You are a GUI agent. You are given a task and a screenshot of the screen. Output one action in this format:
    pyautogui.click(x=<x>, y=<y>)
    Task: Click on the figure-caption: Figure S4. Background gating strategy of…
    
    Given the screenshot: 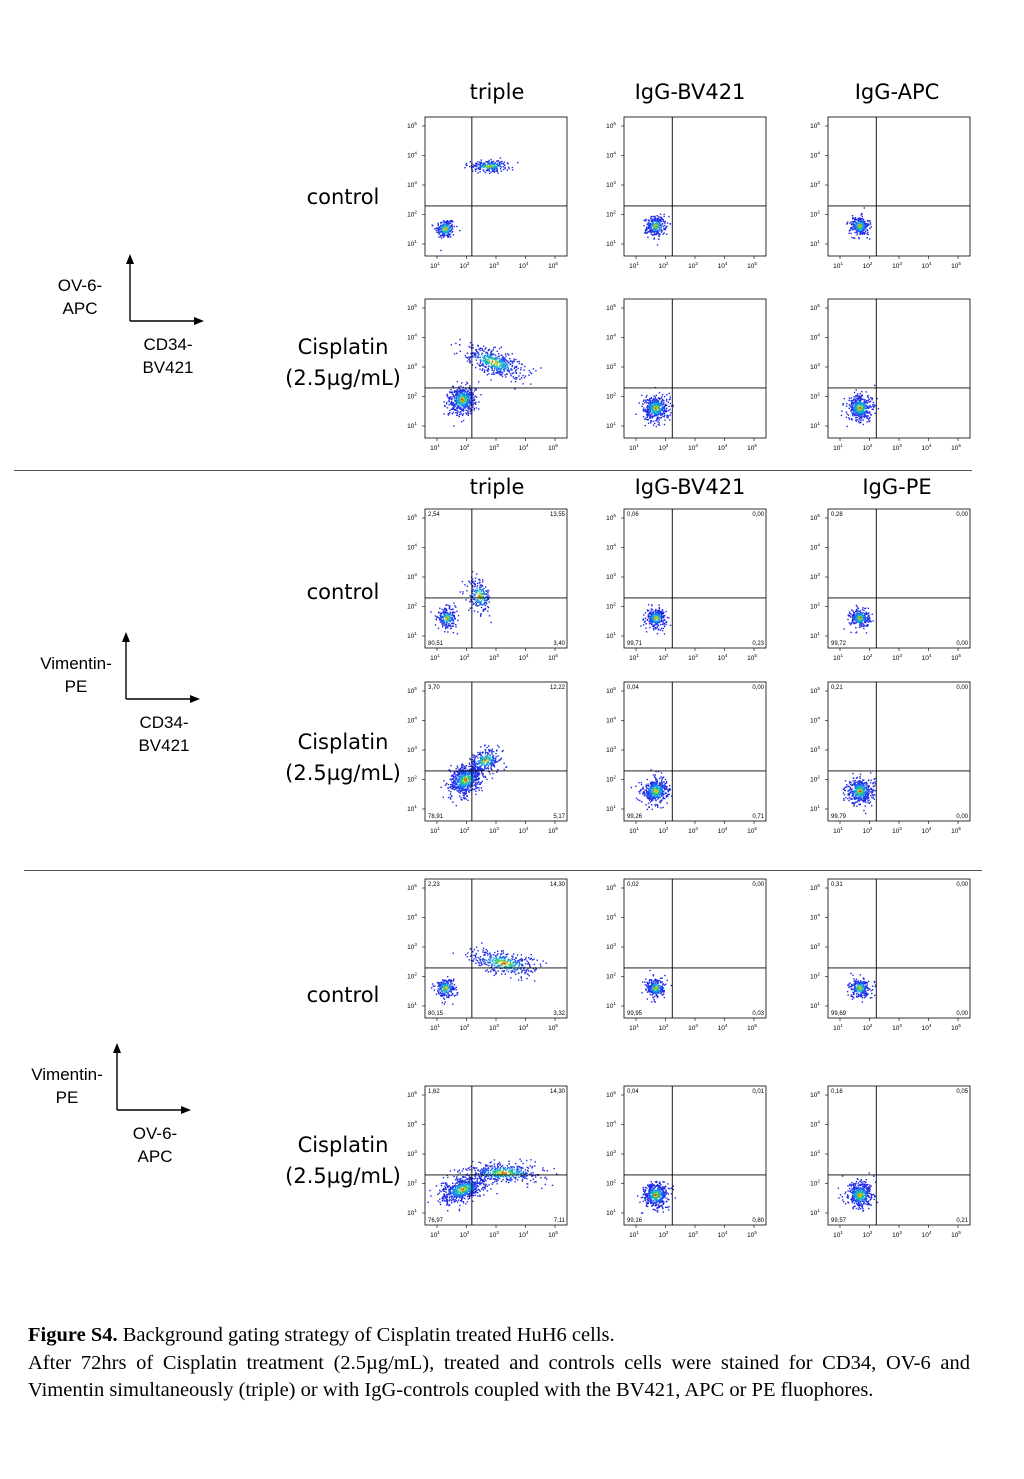 What is the action you would take?
    pyautogui.click(x=499, y=1363)
    